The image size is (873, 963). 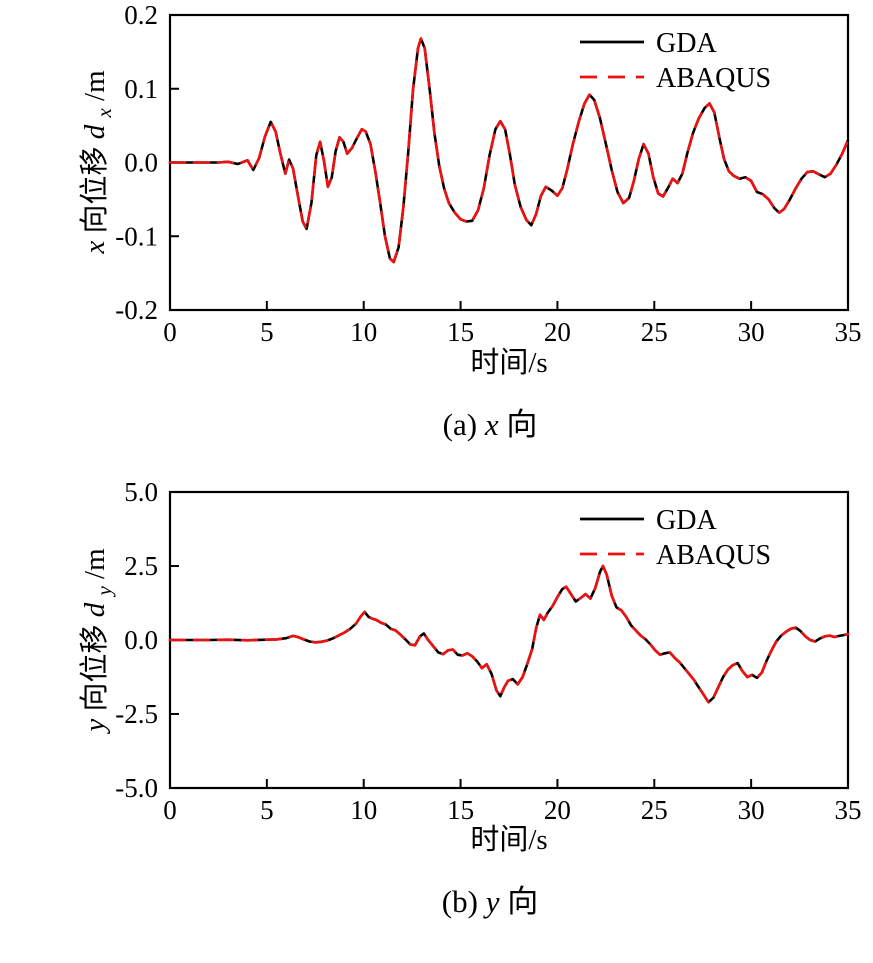 I want to click on y-tick-label: -5.0, so click(x=136, y=788).